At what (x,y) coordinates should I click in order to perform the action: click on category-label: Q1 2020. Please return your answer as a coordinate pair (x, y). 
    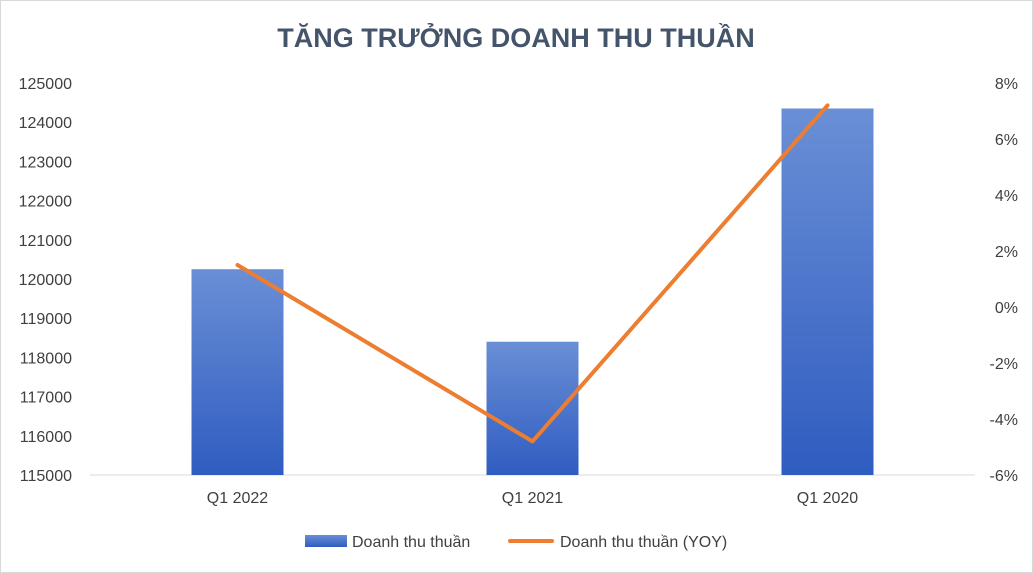
    Looking at the image, I should click on (827, 498).